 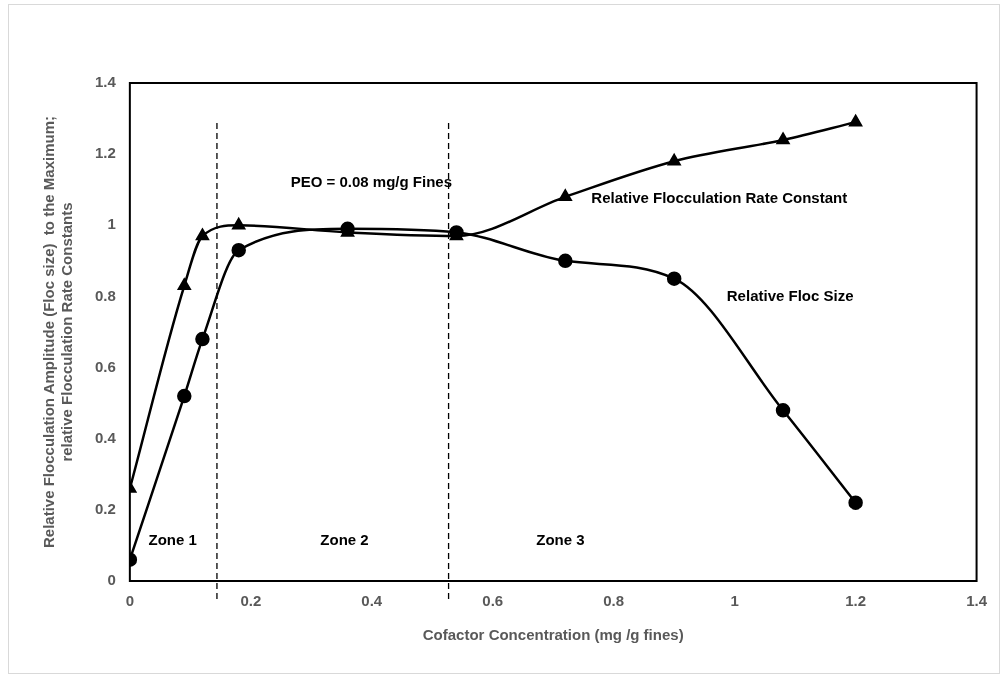 I want to click on y-tick-label: 0.6, so click(x=105, y=366).